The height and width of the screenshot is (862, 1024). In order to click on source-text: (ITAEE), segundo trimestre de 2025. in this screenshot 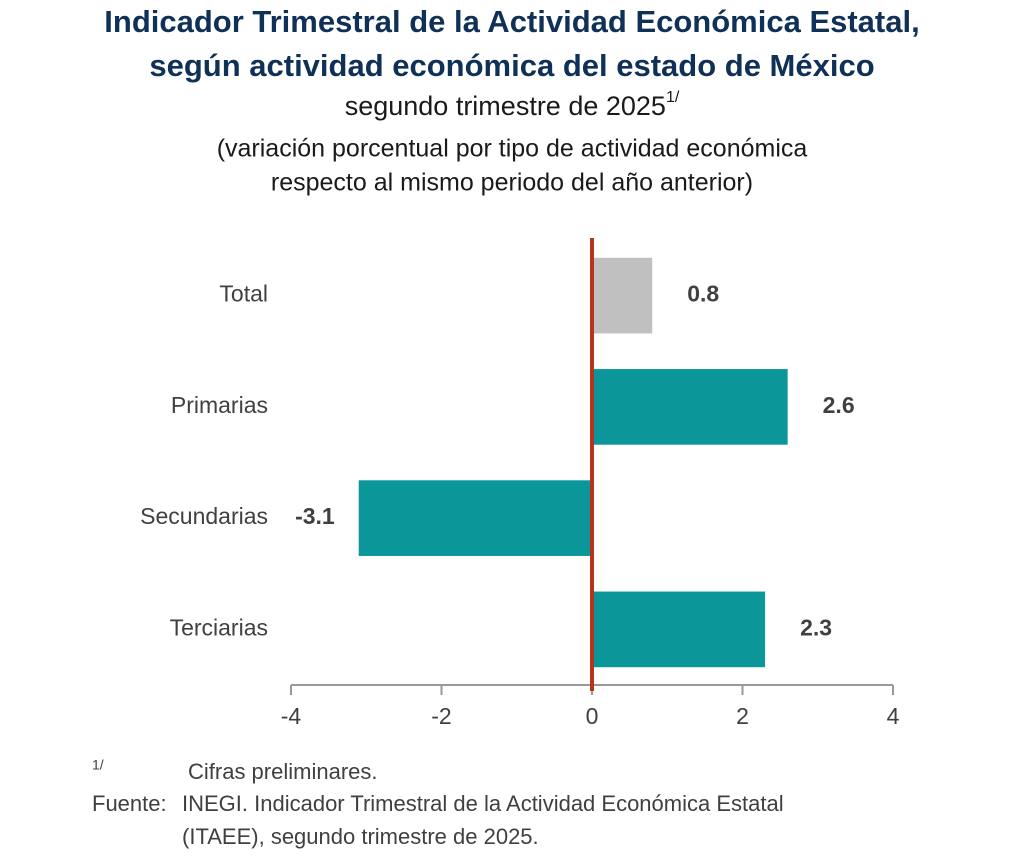, I will do `click(360, 836)`.